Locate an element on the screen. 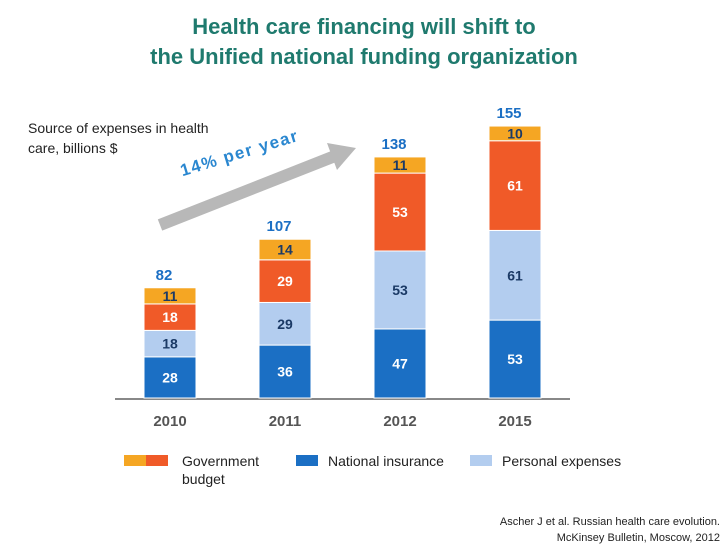 This screenshot has height=546, width=728. data-label-gov-light-2012: 11 is located at coordinates (400, 165).